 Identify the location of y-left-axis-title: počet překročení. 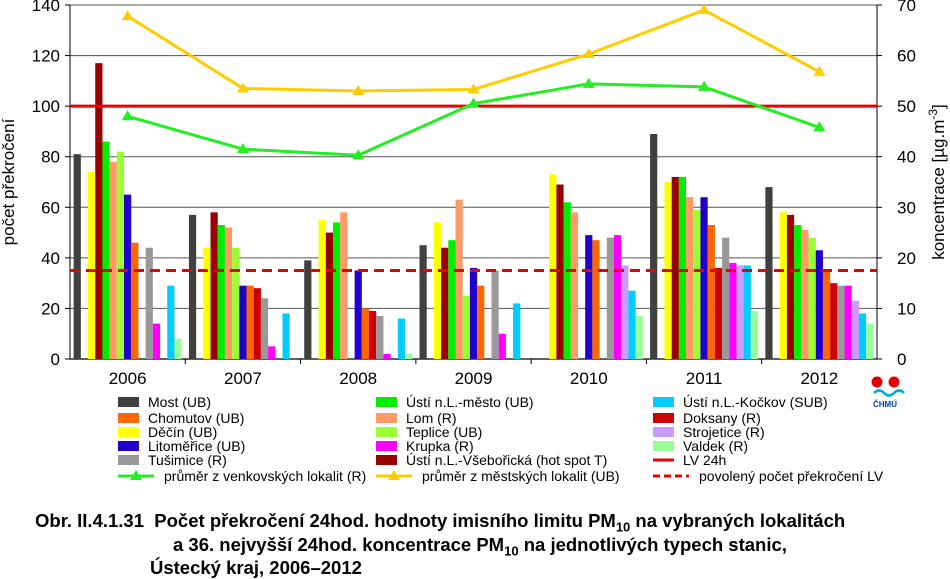
(9, 181).